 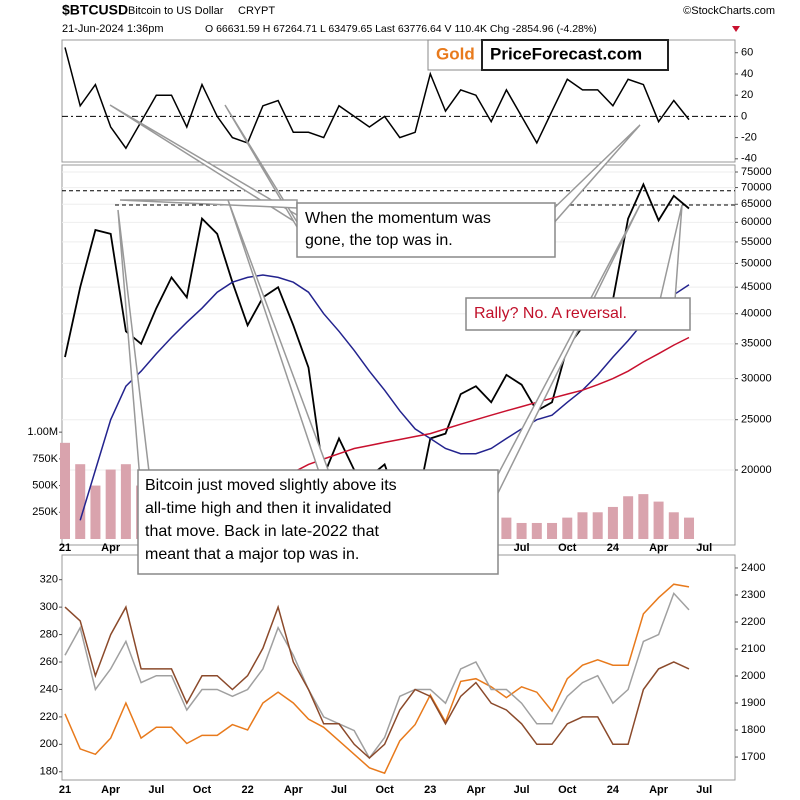 I want to click on y-tick-label: 20000, so click(x=756, y=470).